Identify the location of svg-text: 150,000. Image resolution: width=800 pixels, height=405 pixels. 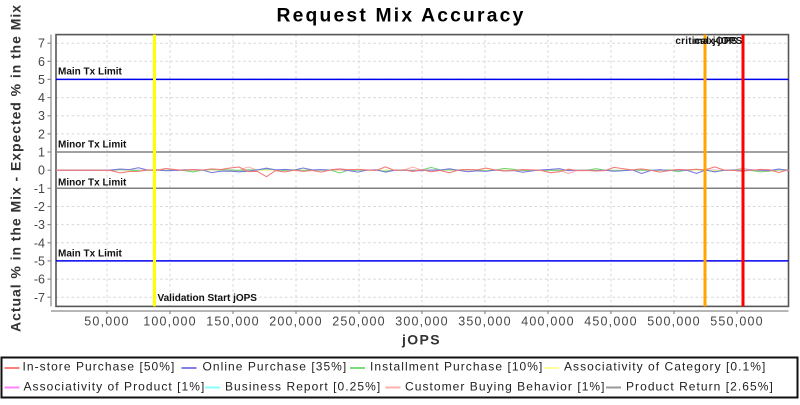
(233, 322).